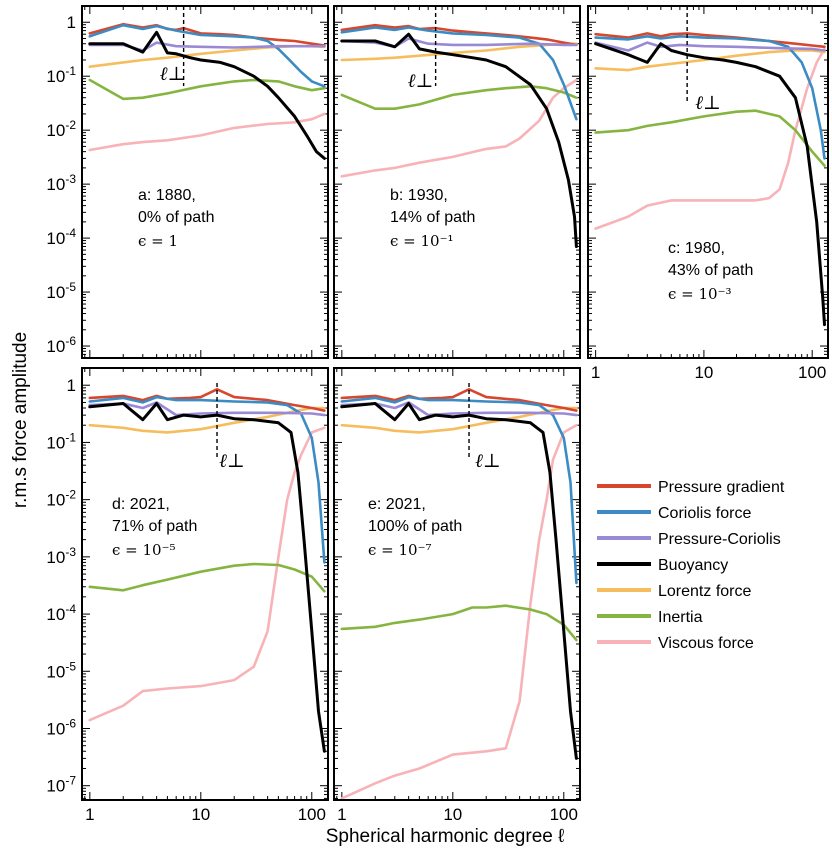 The width and height of the screenshot is (832, 852). What do you see at coordinates (207, 400) in the screenshot?
I see `panel-d-line-pressure-gradient` at bounding box center [207, 400].